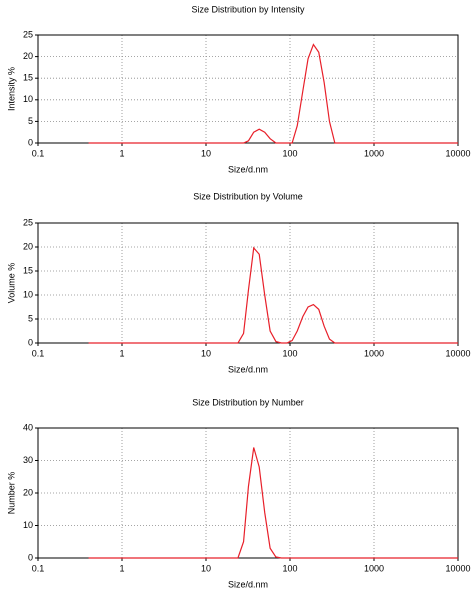 This screenshot has width=474, height=597. Describe the element at coordinates (248, 402) in the screenshot. I see `chart-title: Size Distribution by Number` at that location.